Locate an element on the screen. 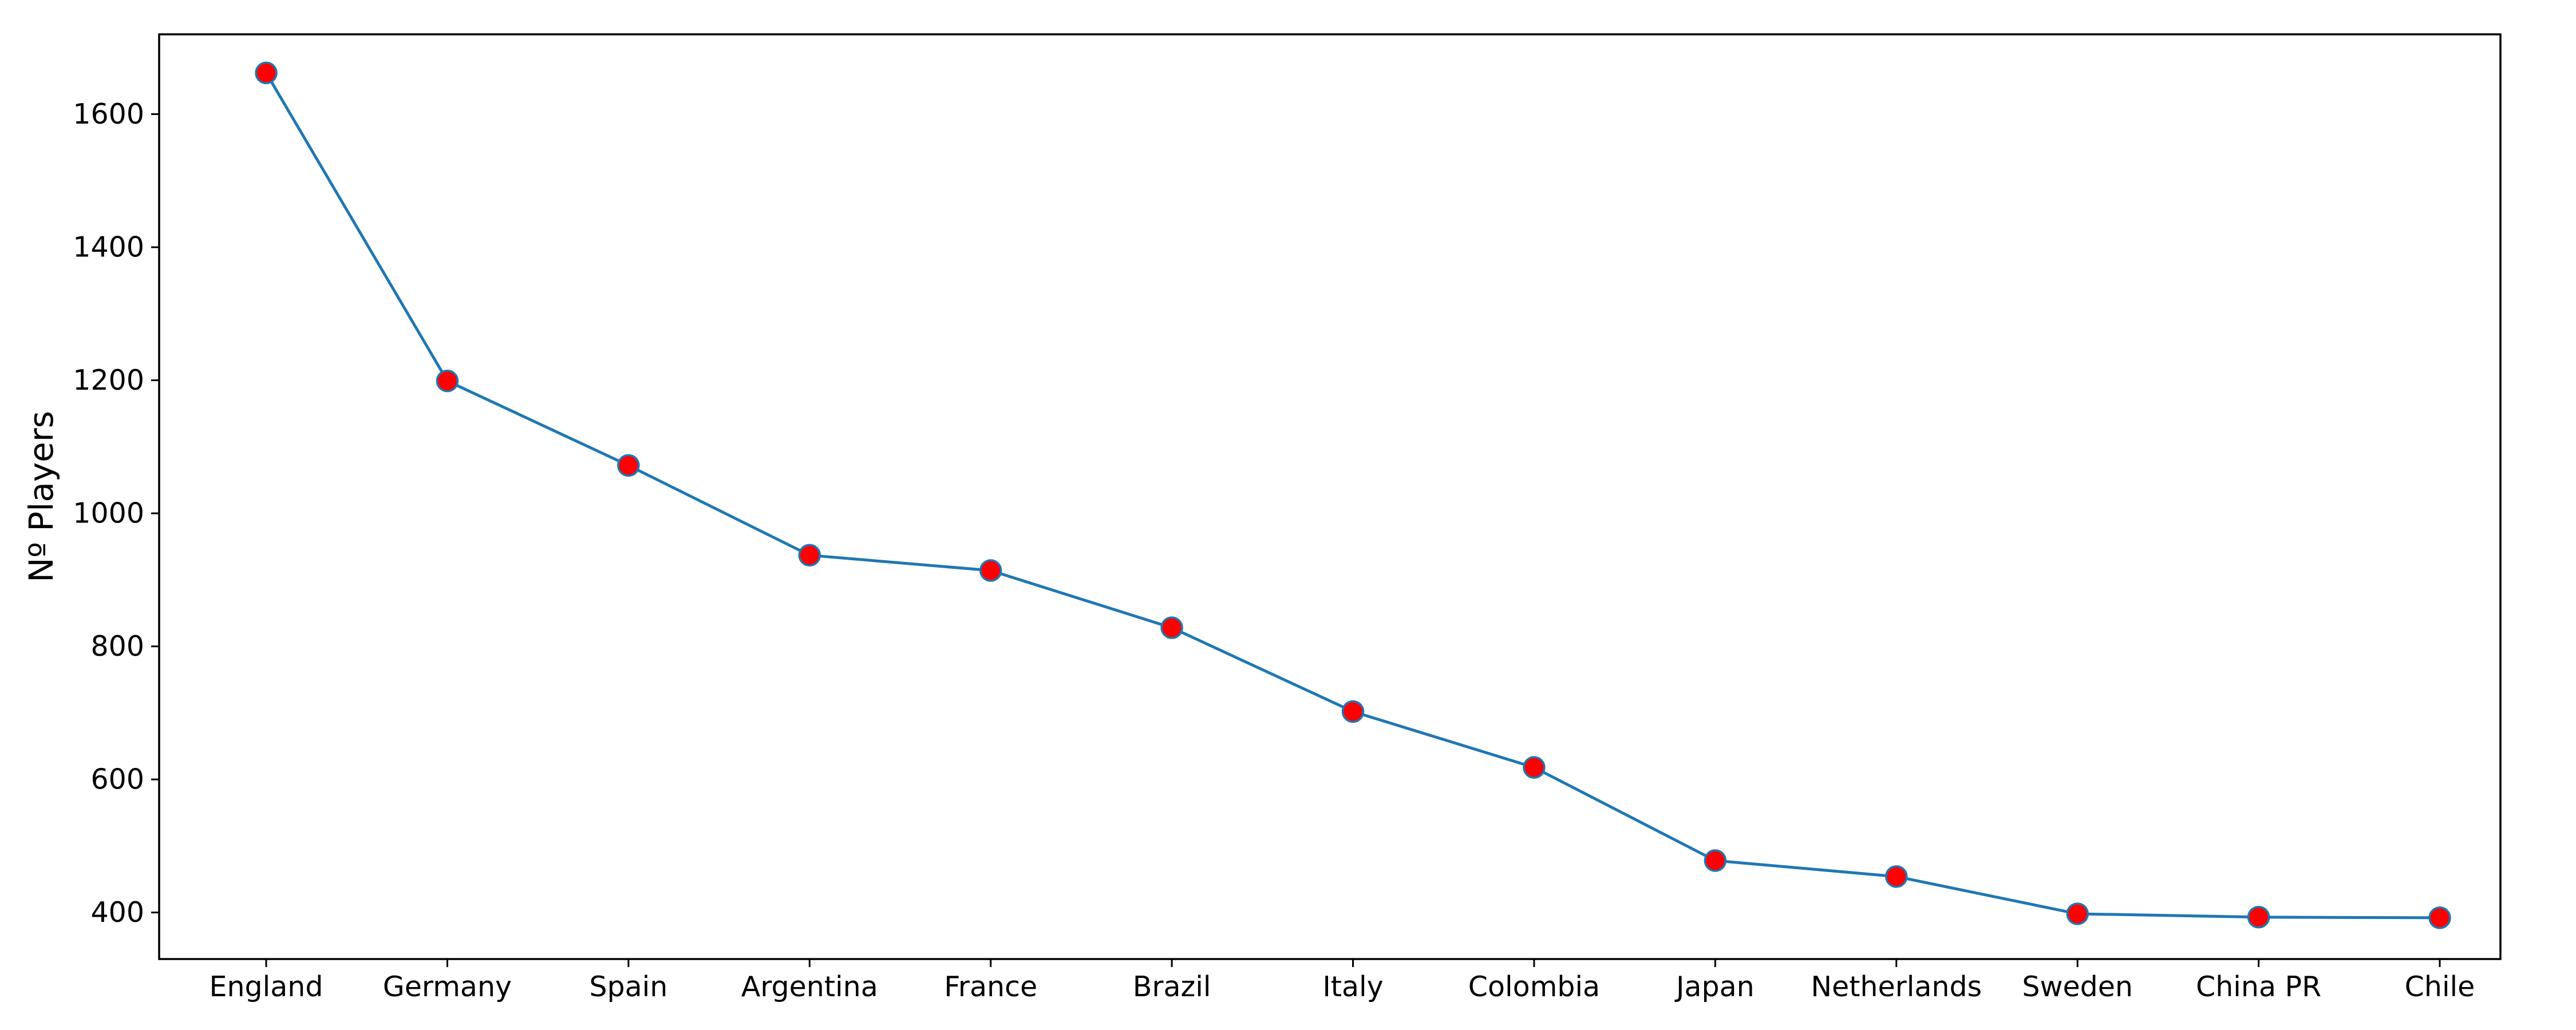 This screenshot has width=2576, height=1030. x-tick-label: Brazil is located at coordinates (1172, 986).